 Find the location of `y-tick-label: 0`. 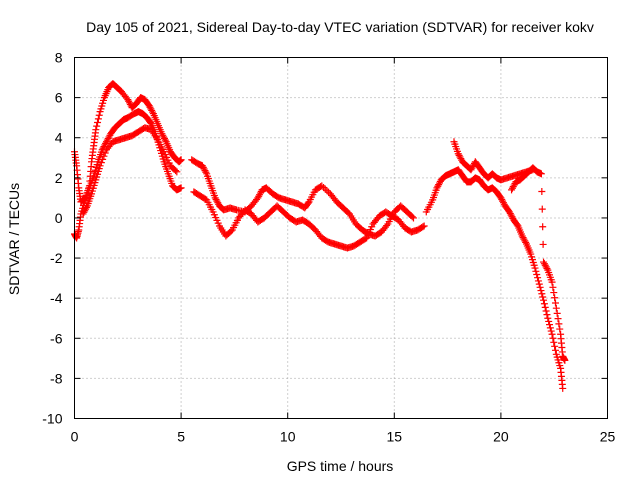

y-tick-label: 0 is located at coordinates (59, 218).